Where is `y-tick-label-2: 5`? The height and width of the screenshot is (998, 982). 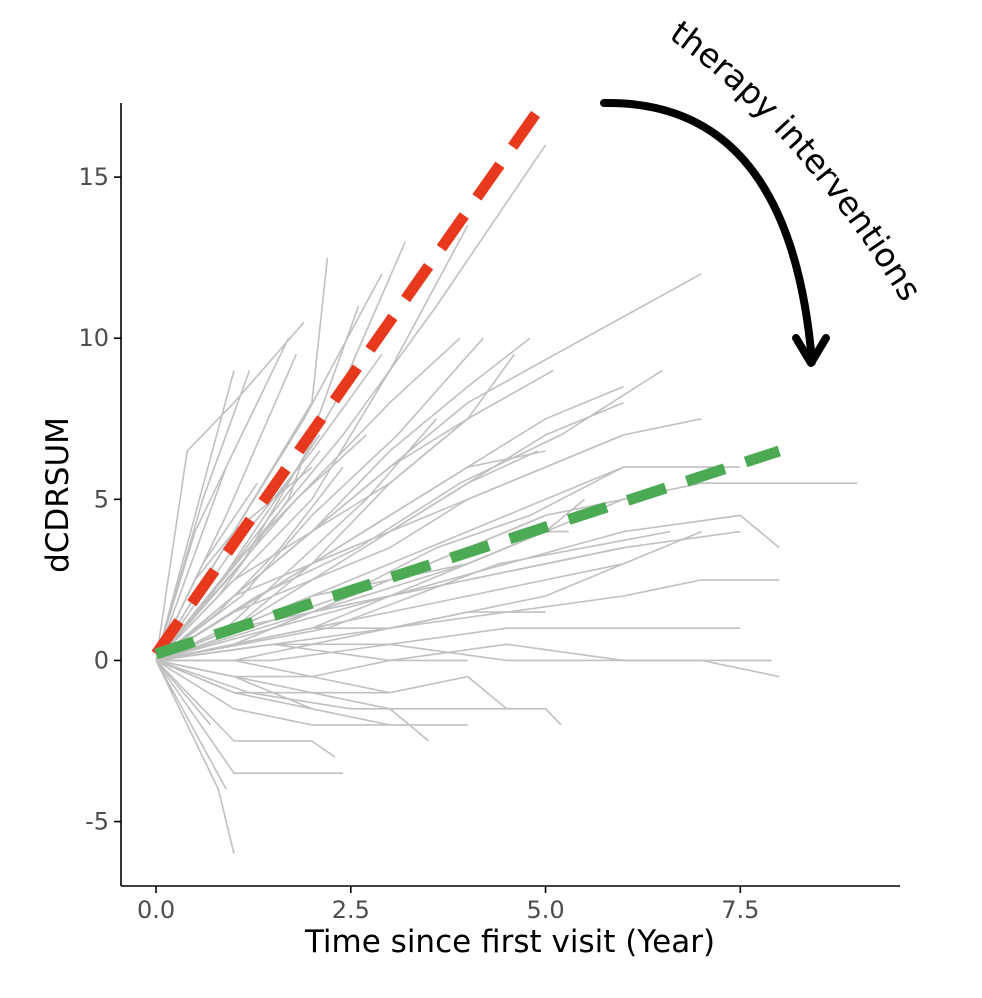
y-tick-label-2: 5 is located at coordinates (101, 499).